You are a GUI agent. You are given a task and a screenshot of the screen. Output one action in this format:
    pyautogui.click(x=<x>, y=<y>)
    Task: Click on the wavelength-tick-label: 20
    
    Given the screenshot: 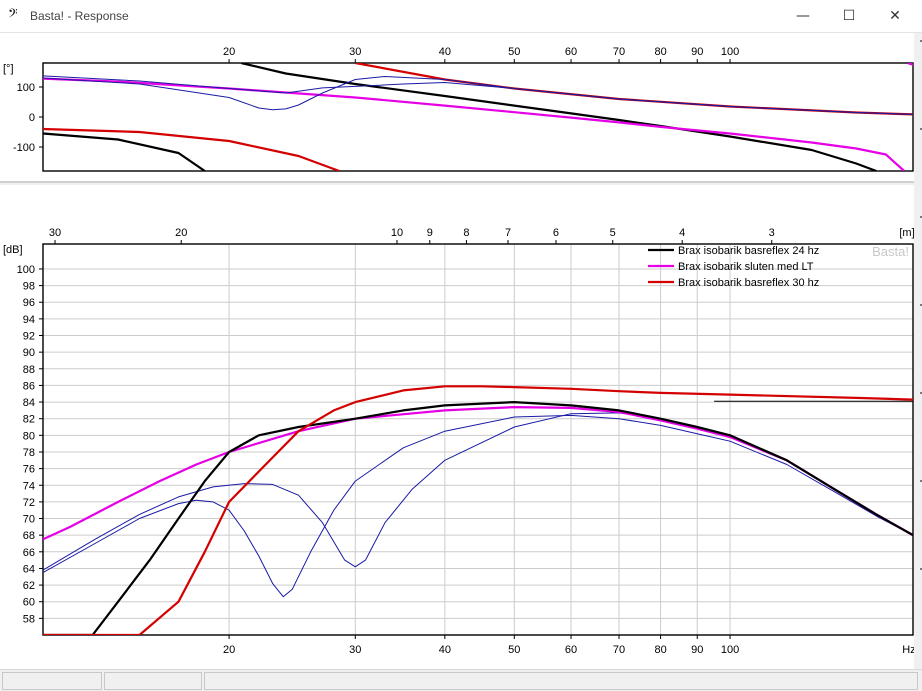 What is the action you would take?
    pyautogui.click(x=181, y=233)
    